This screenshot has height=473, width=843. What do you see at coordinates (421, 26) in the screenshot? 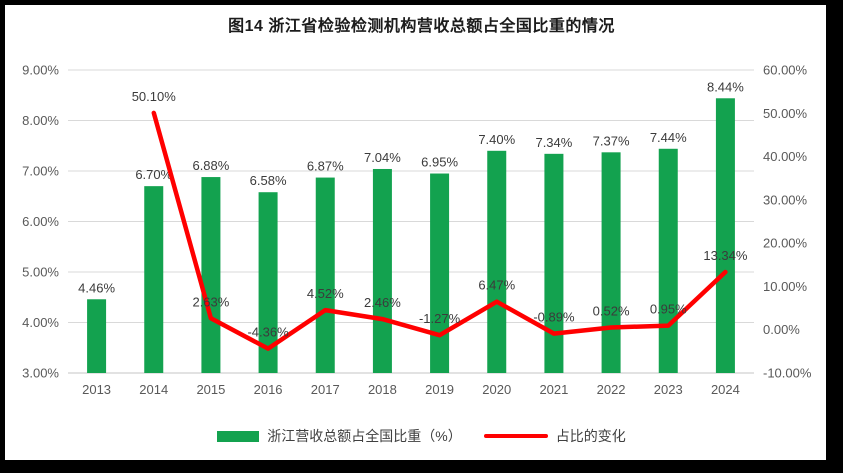
I see `chart-title: 图14 浙江省检验检测机构营收总额占全国比重的情况` at bounding box center [421, 26].